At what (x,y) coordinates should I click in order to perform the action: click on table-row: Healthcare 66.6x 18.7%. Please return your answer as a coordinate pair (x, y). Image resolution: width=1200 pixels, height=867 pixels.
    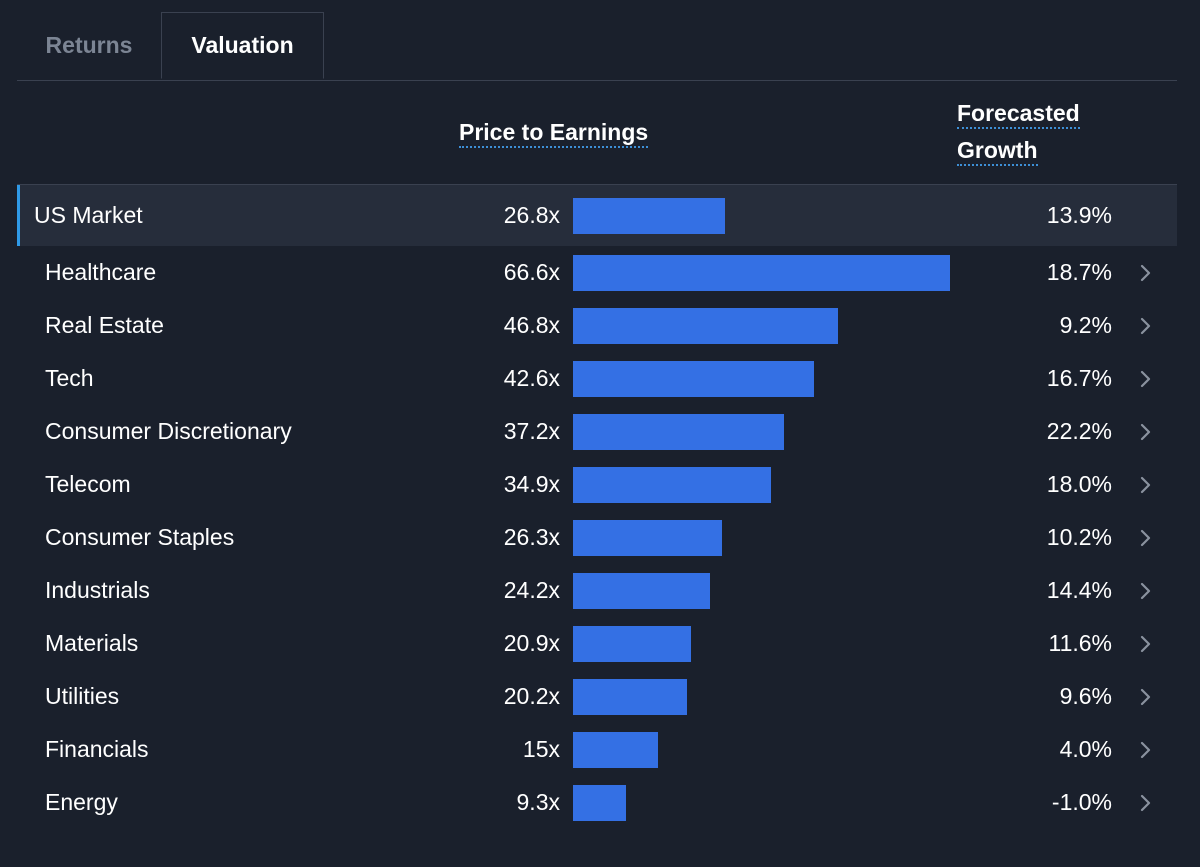
    Looking at the image, I should click on (597, 272).